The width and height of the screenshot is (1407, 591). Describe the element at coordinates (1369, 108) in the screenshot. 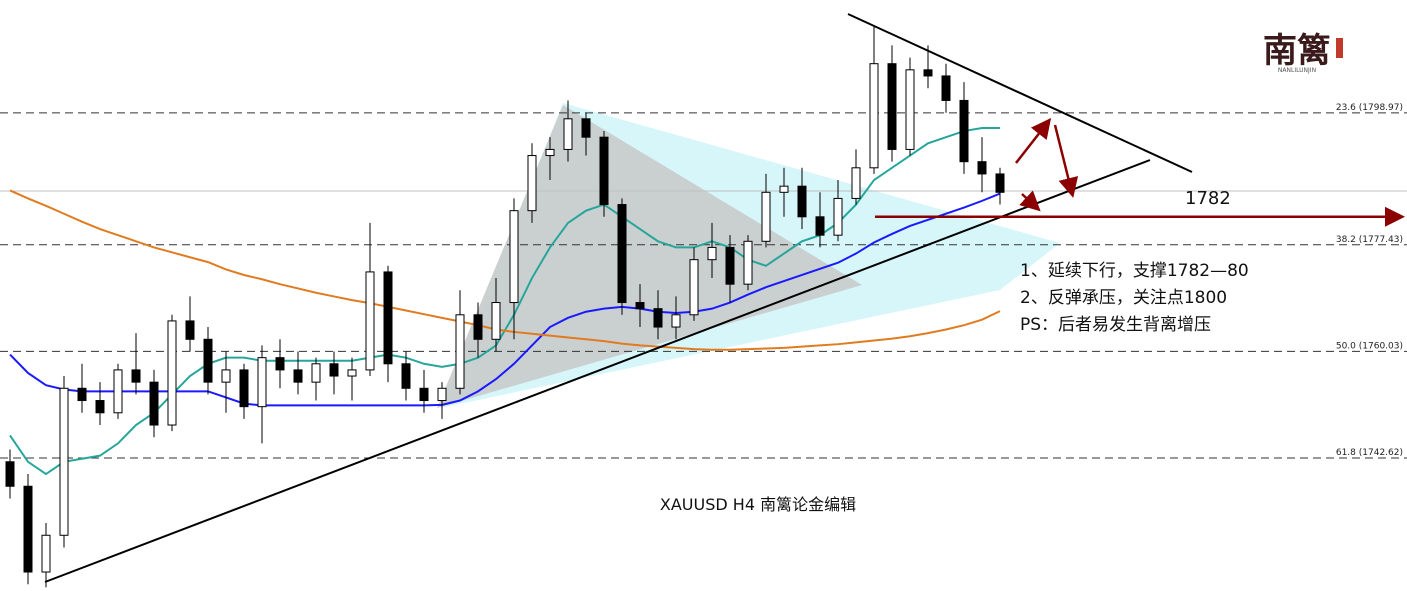

I see `level-label: 23.6 (1798.97)` at that location.